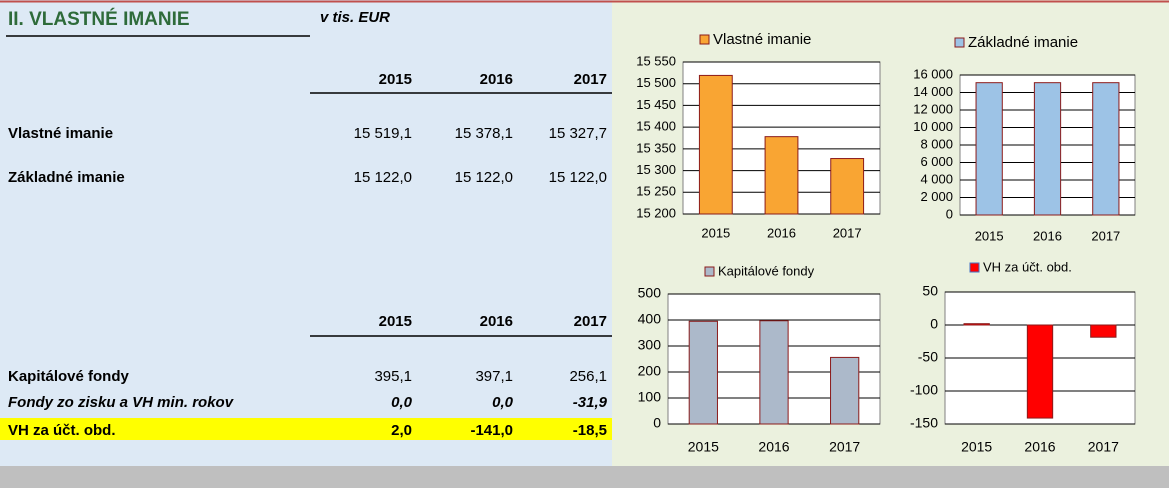 The height and width of the screenshot is (488, 1169). What do you see at coordinates (484, 133) in the screenshot?
I see `cell: 15 378,1` at bounding box center [484, 133].